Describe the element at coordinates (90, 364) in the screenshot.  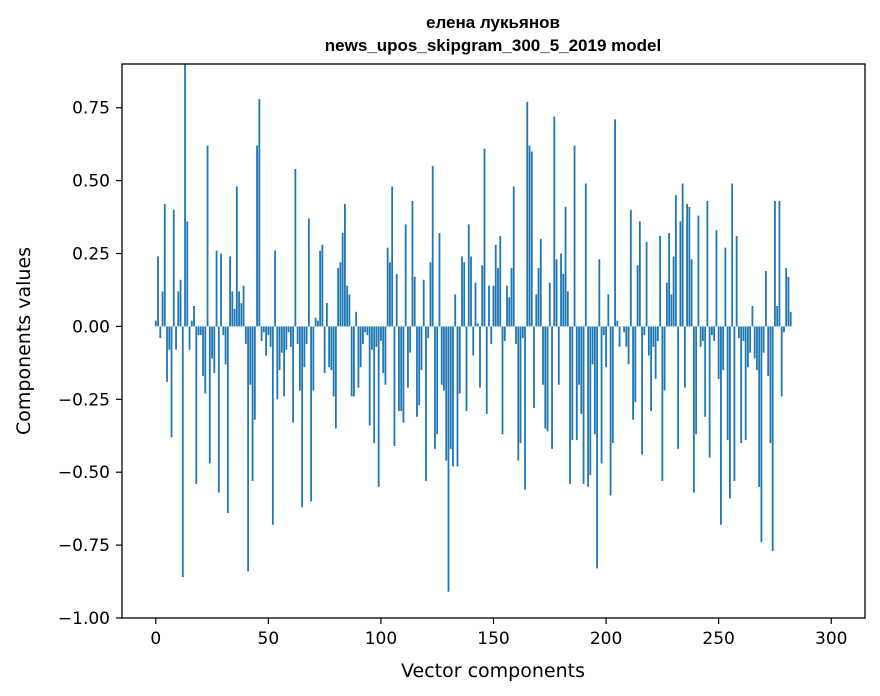
I see `y-axis-ticks: −1.00 −0.75 −0.50 −0.25 0.00 0.25 0.50 0.75` at that location.